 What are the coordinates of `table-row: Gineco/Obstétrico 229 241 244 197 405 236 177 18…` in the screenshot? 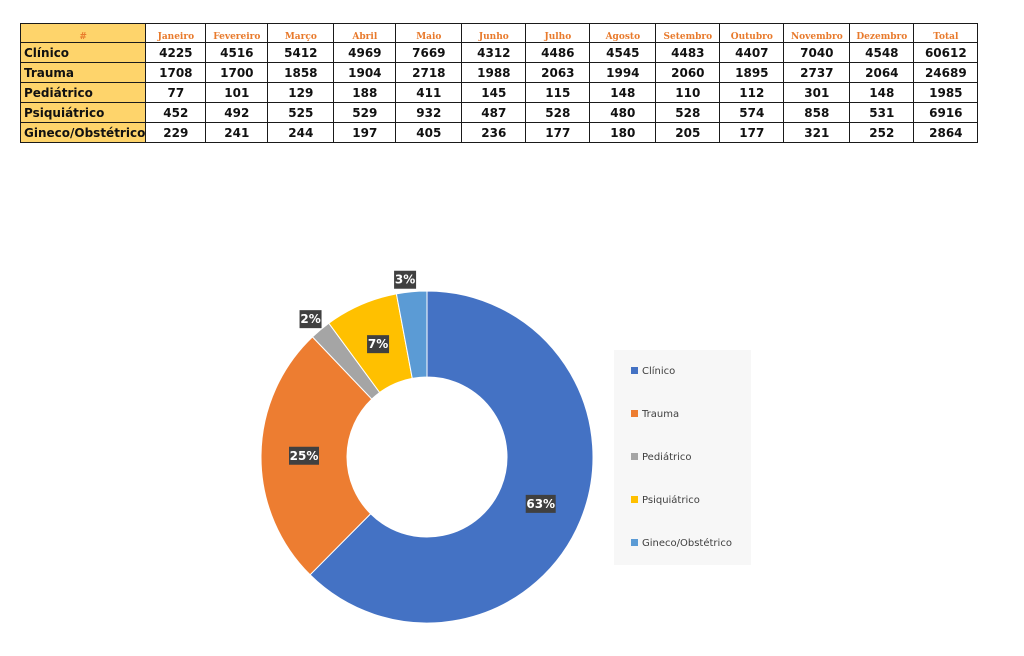 It's located at (499, 132).